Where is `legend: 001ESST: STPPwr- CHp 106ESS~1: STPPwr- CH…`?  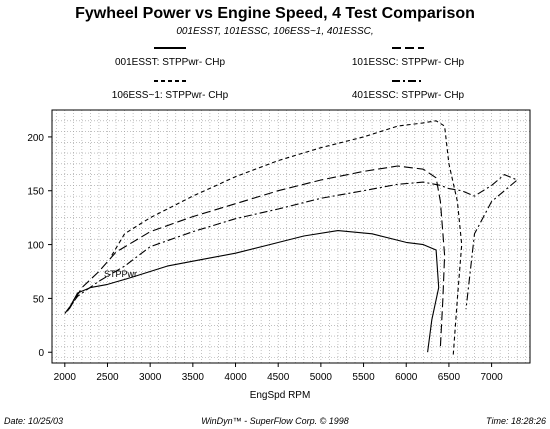 legend: 001ESST: STPPwr- CHp 106ESS~1: STPPwr- CH… is located at coordinates (288, 74).